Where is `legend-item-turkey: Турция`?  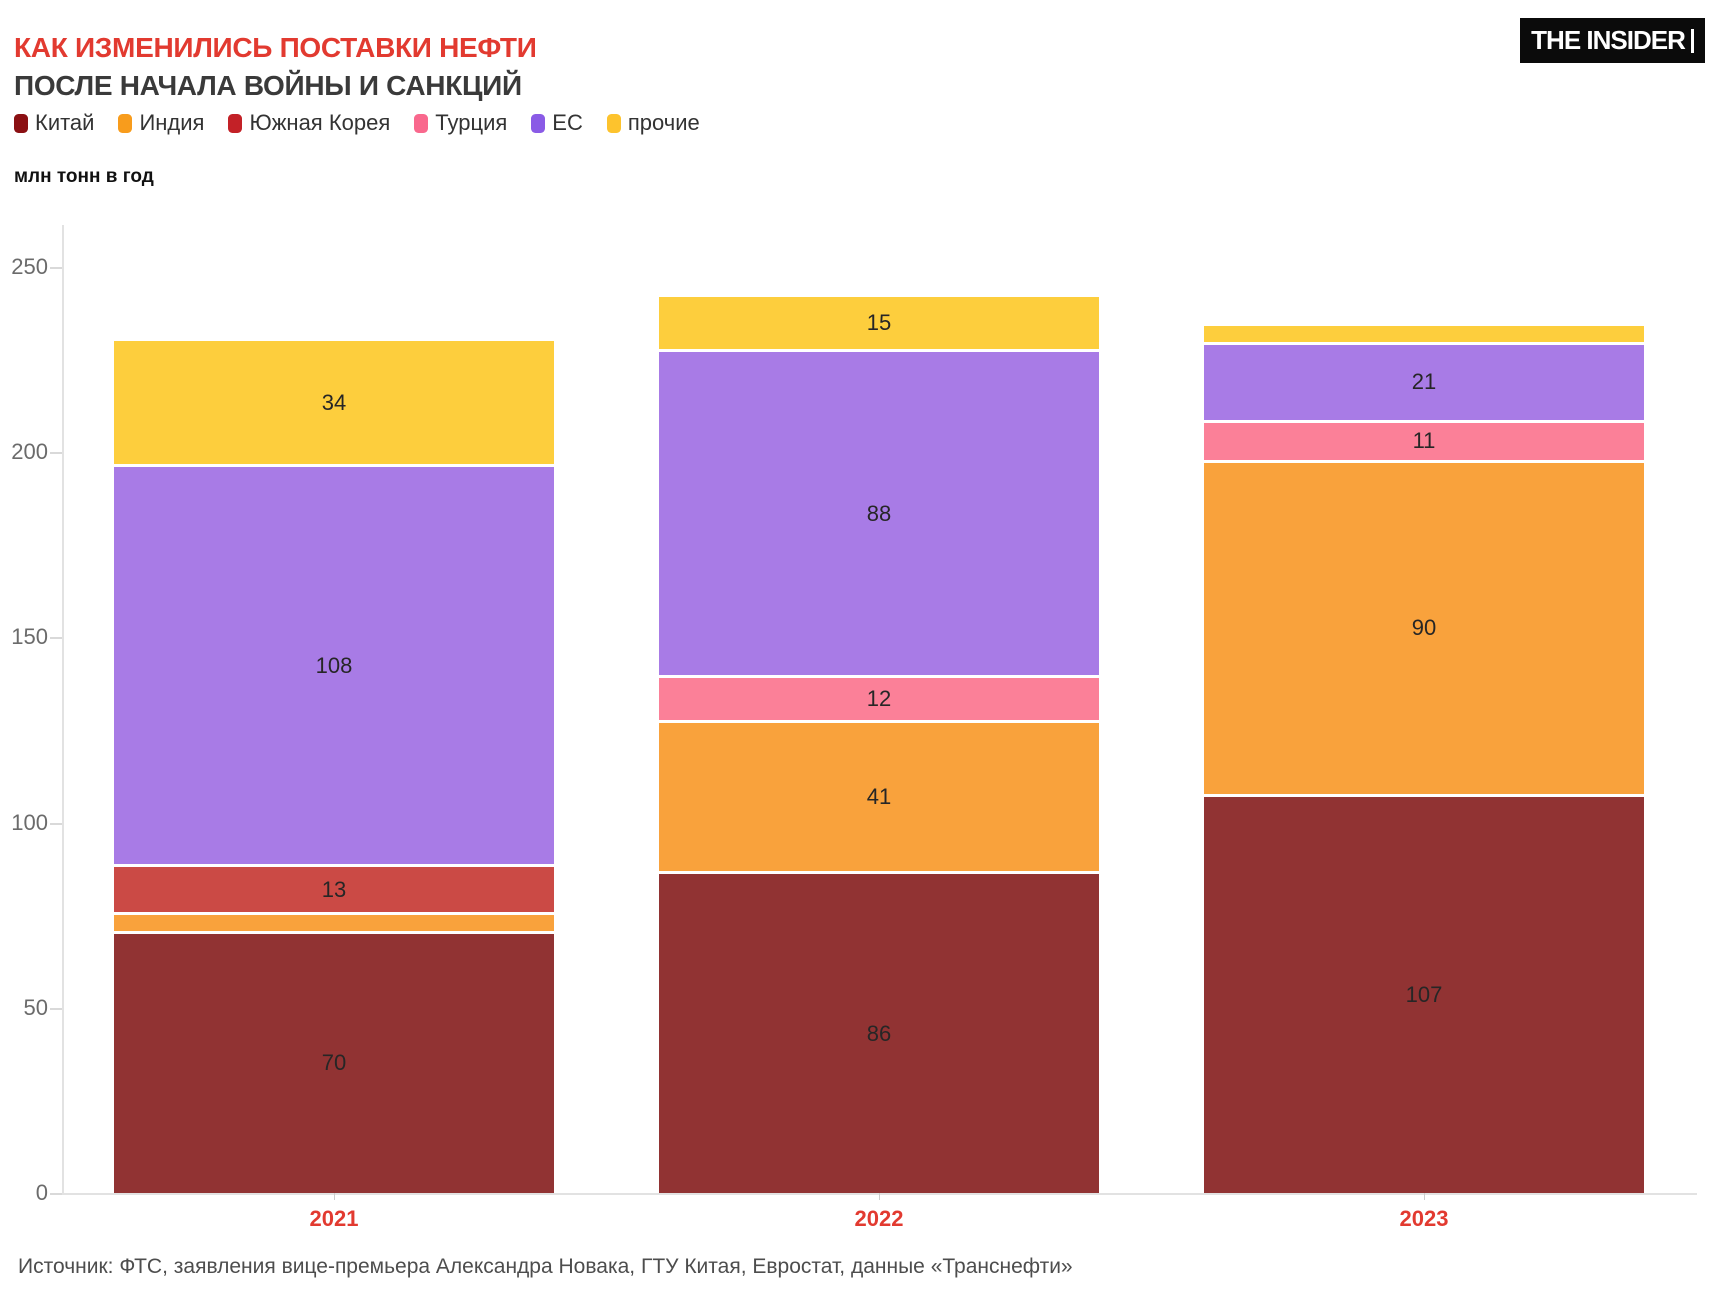 legend-item-turkey: Турция is located at coordinates (460, 123).